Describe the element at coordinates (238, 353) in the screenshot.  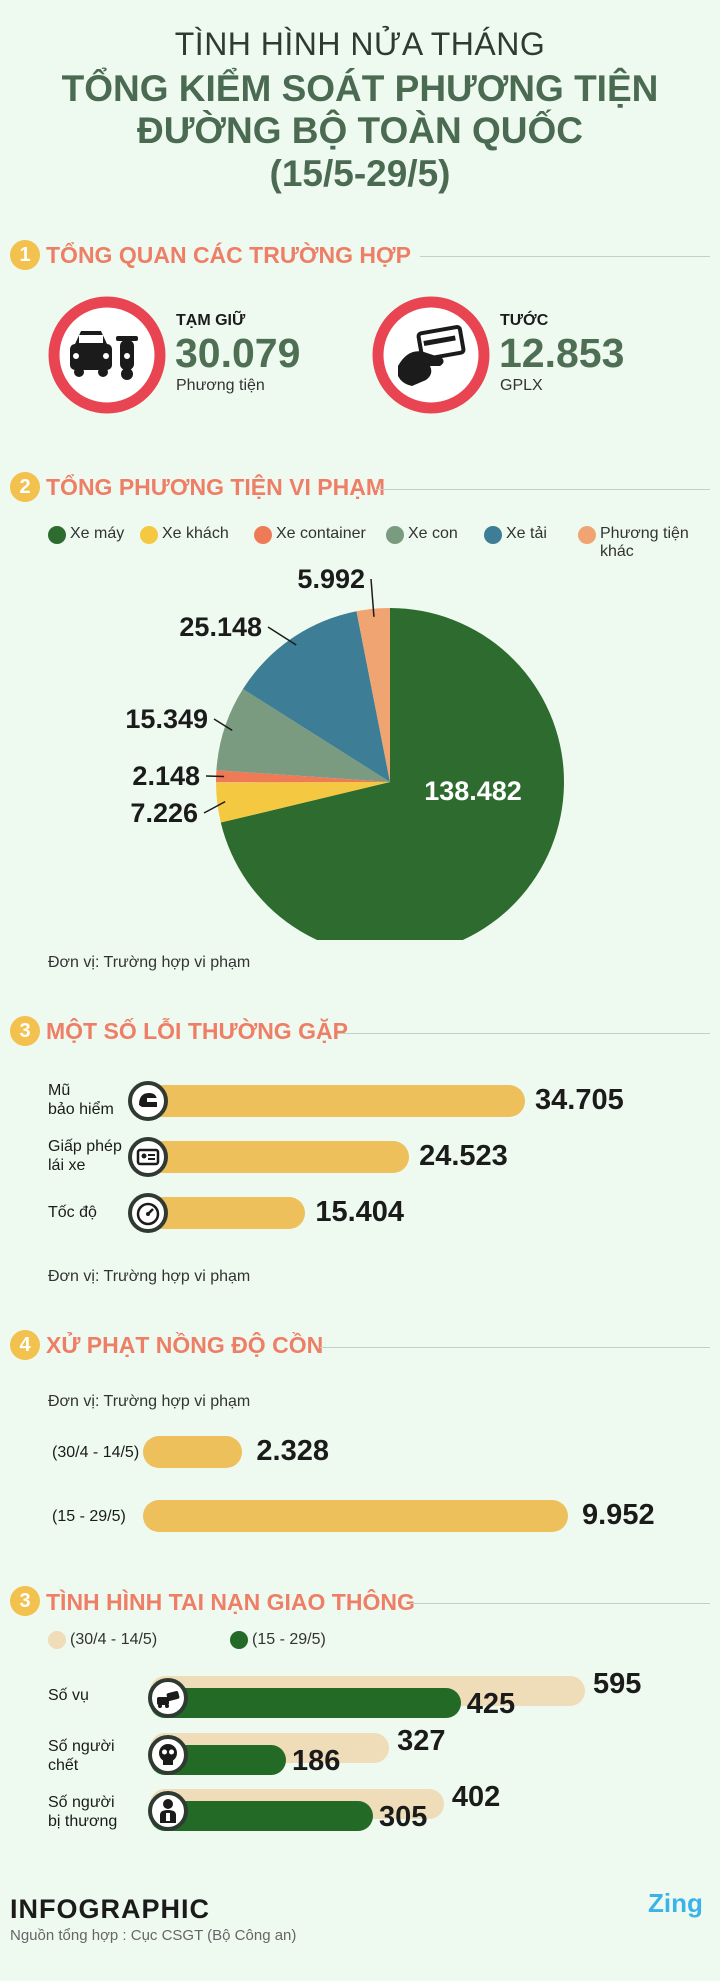
I see `detained-value: 30.079` at that location.